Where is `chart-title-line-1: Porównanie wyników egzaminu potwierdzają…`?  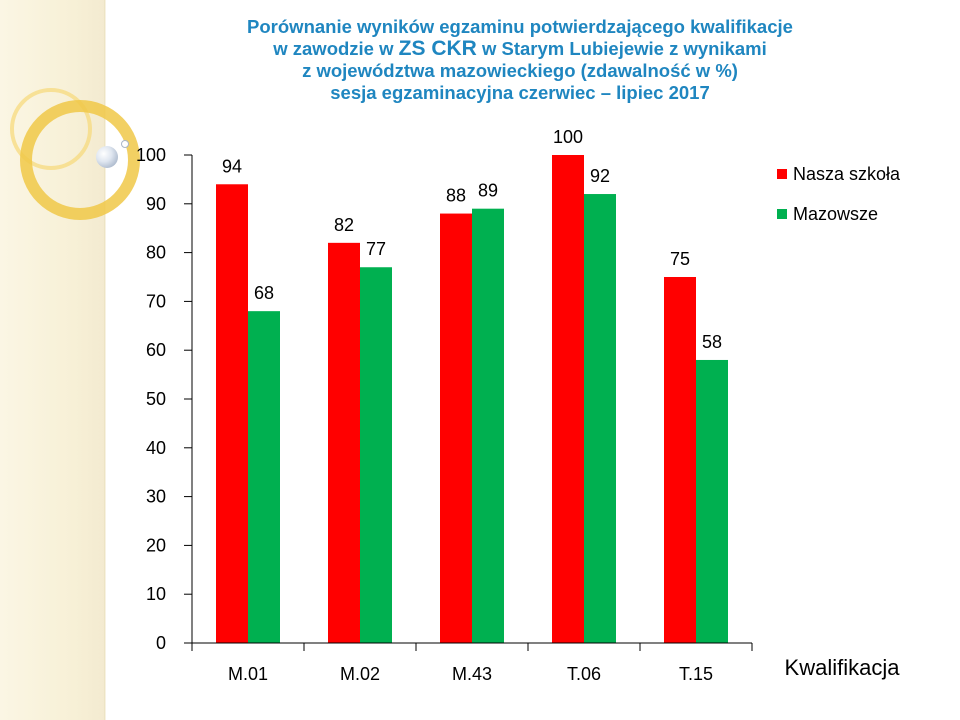 chart-title-line-1: Porównanie wyników egzaminu potwierdzają… is located at coordinates (520, 26).